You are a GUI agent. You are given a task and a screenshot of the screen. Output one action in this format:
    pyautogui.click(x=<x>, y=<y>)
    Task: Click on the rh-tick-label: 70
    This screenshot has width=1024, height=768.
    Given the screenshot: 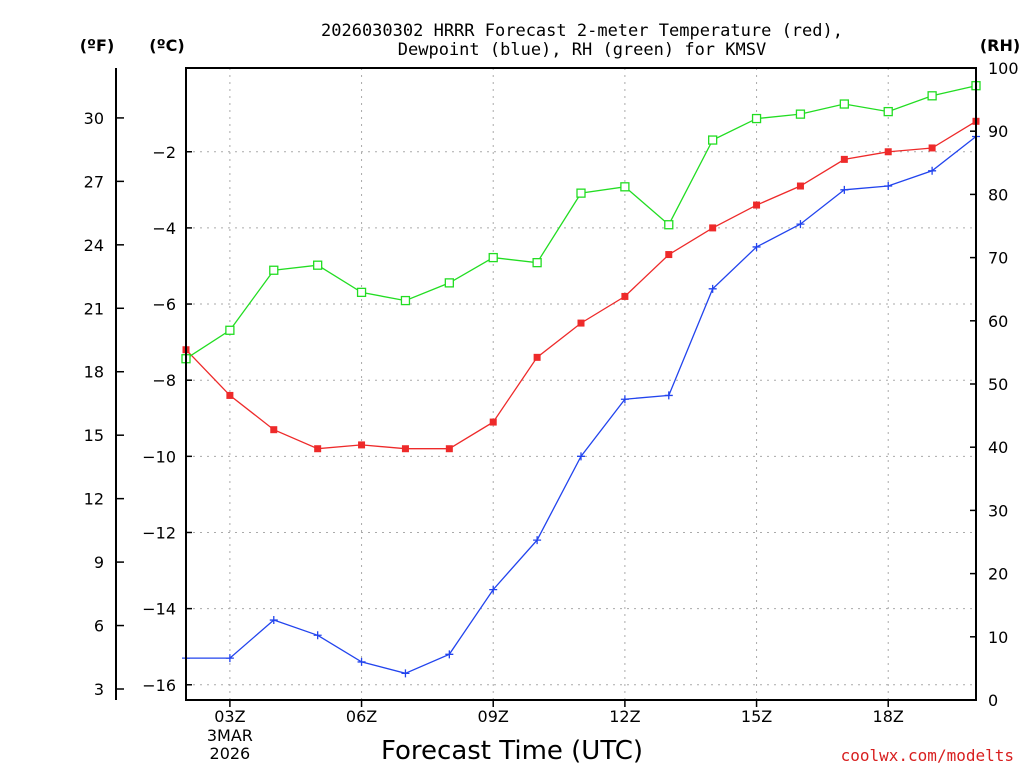 What is the action you would take?
    pyautogui.click(x=998, y=258)
    